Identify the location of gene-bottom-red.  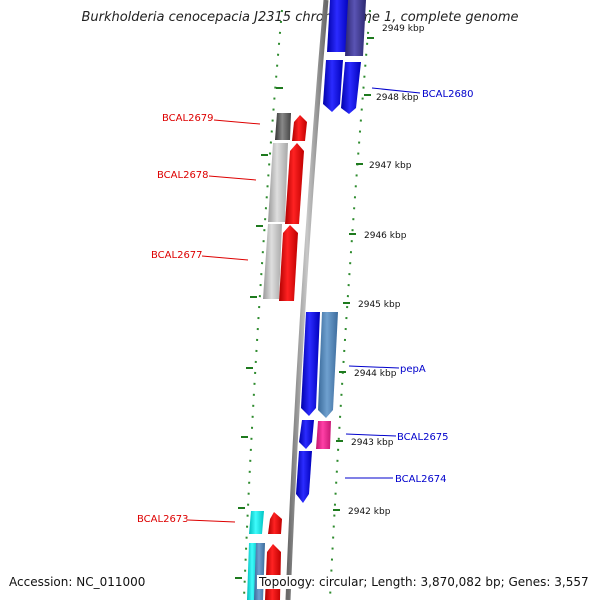
(273, 572).